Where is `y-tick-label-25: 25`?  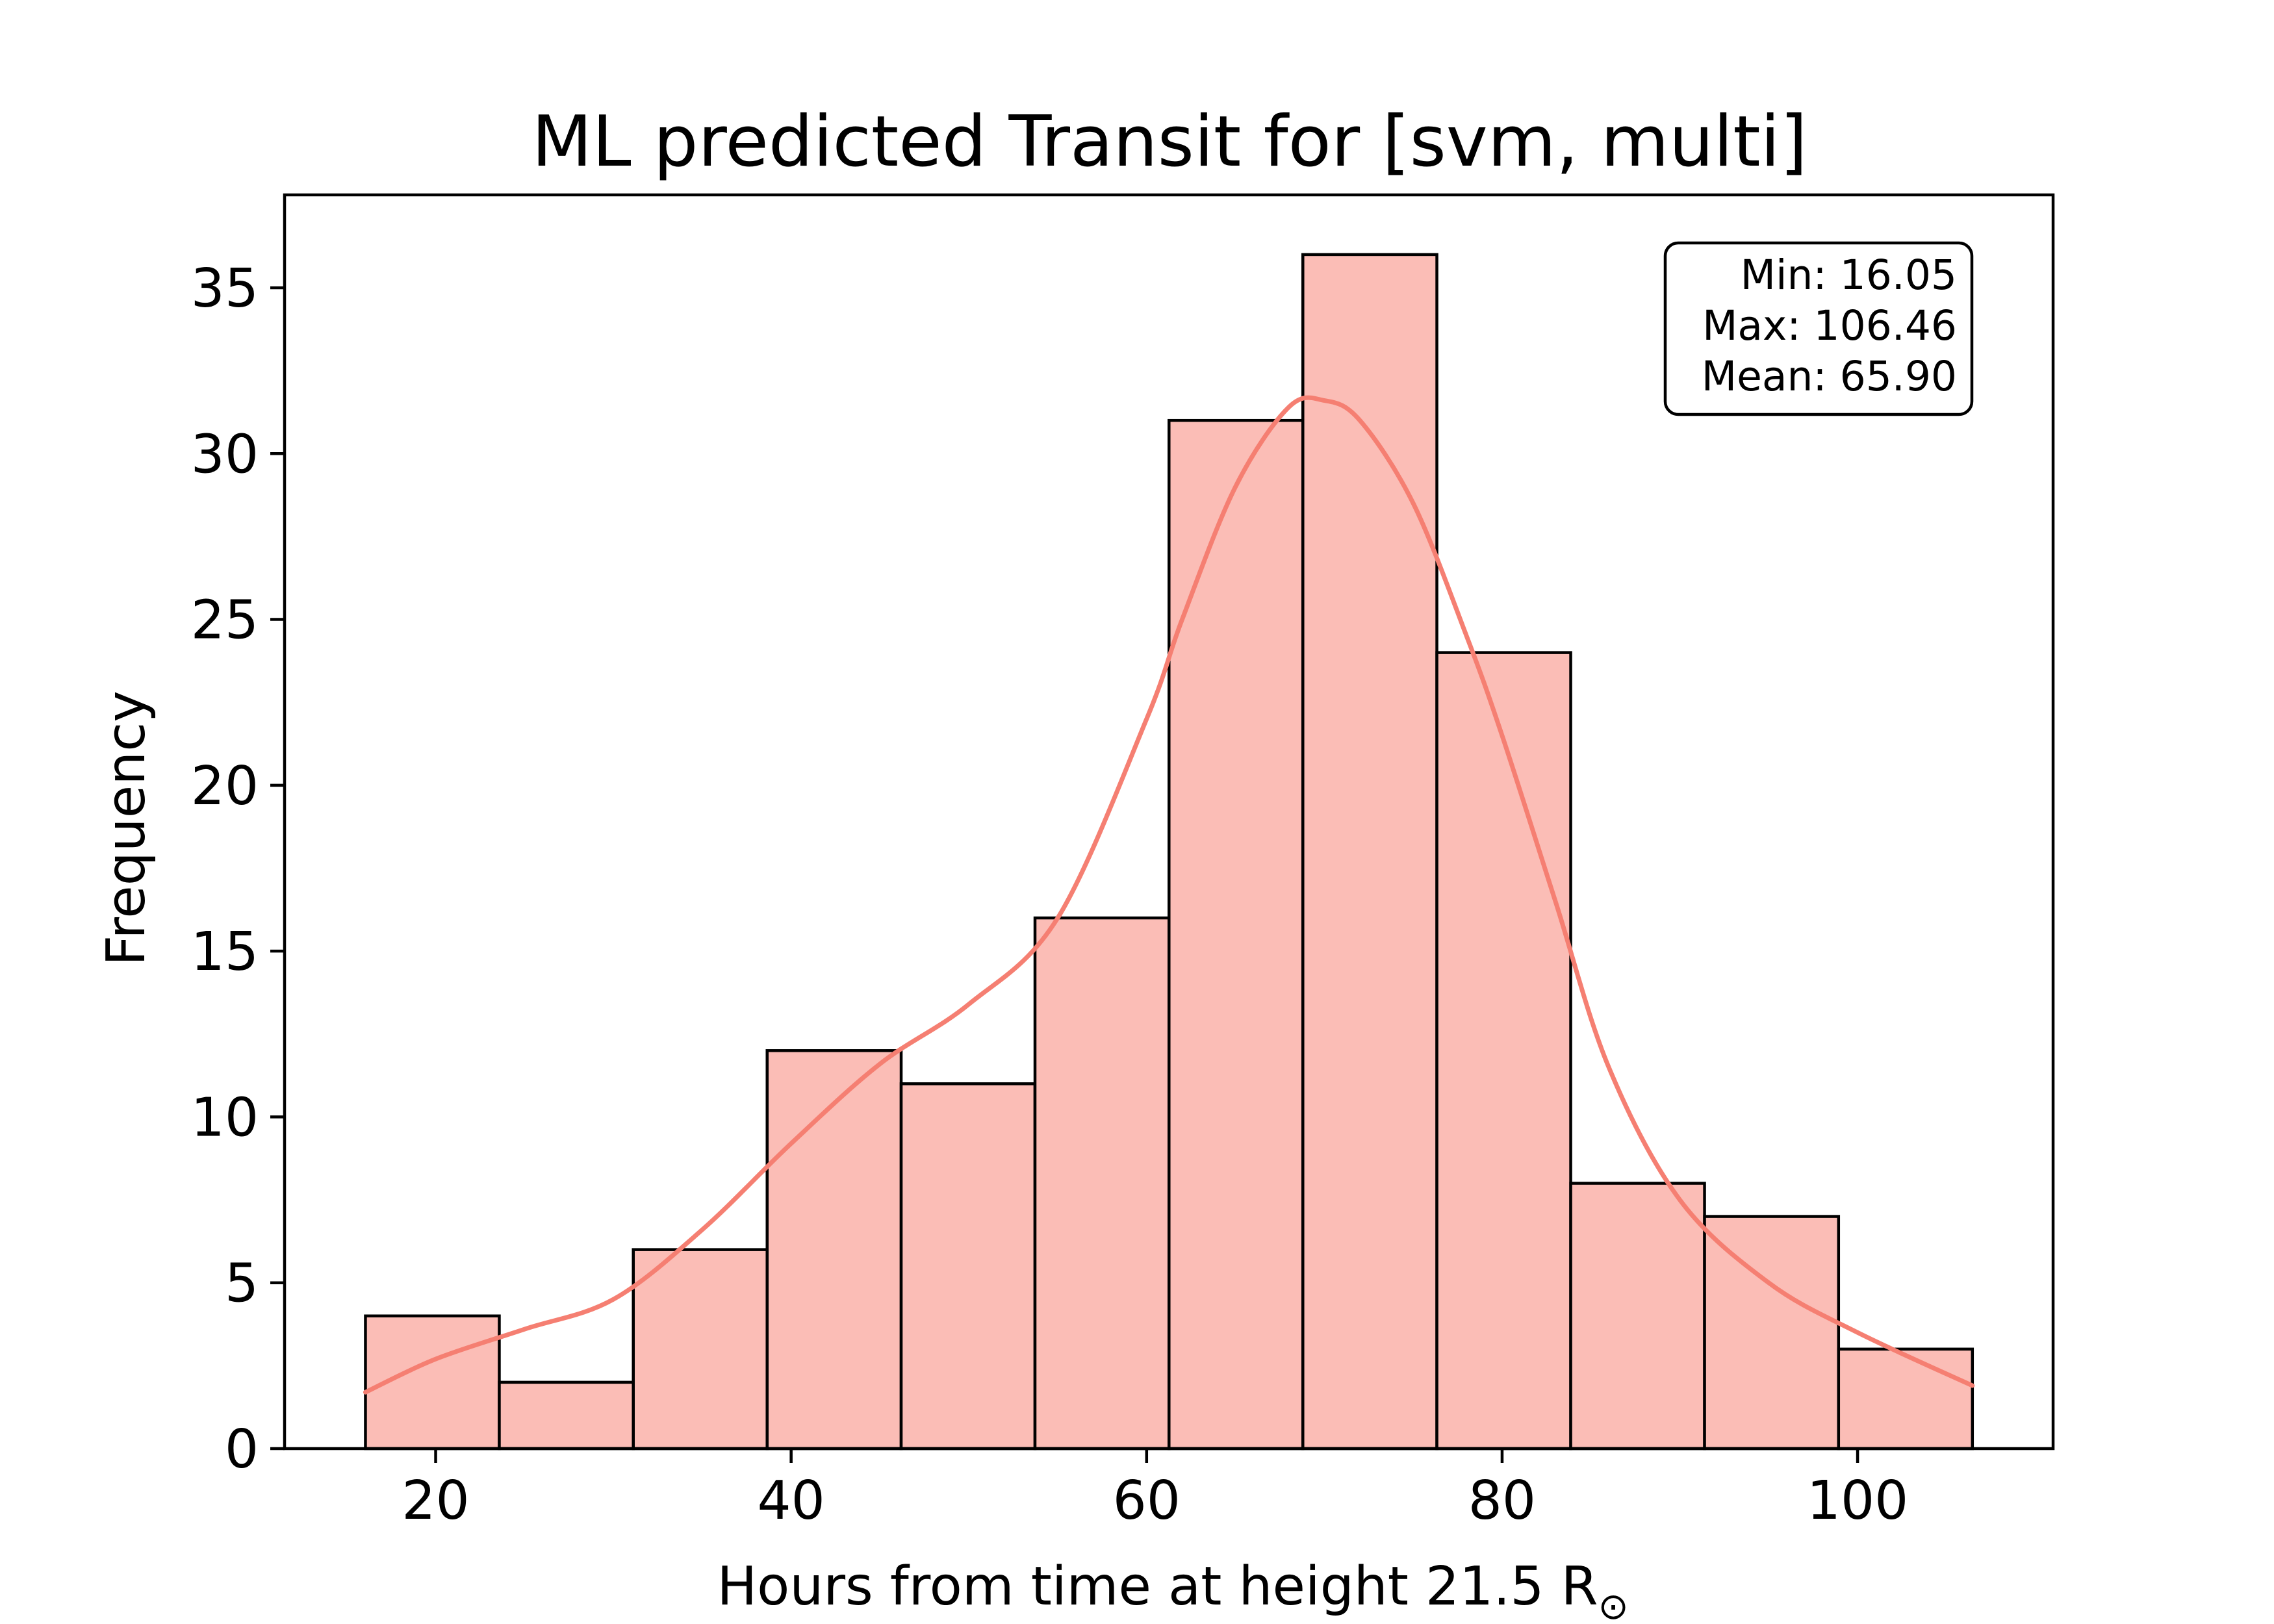
y-tick-label-25: 25 is located at coordinates (225, 621).